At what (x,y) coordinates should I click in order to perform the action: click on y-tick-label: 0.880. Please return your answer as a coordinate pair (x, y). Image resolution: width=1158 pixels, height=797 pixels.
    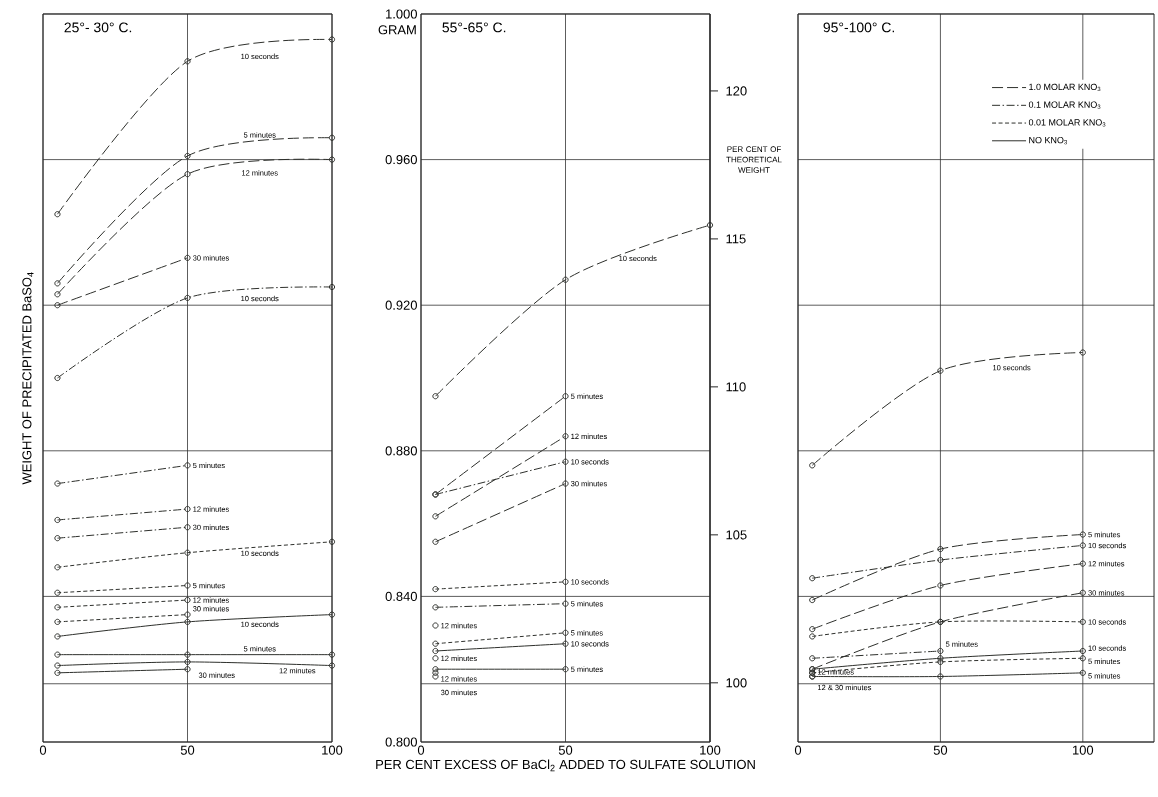
    Looking at the image, I should click on (401, 451).